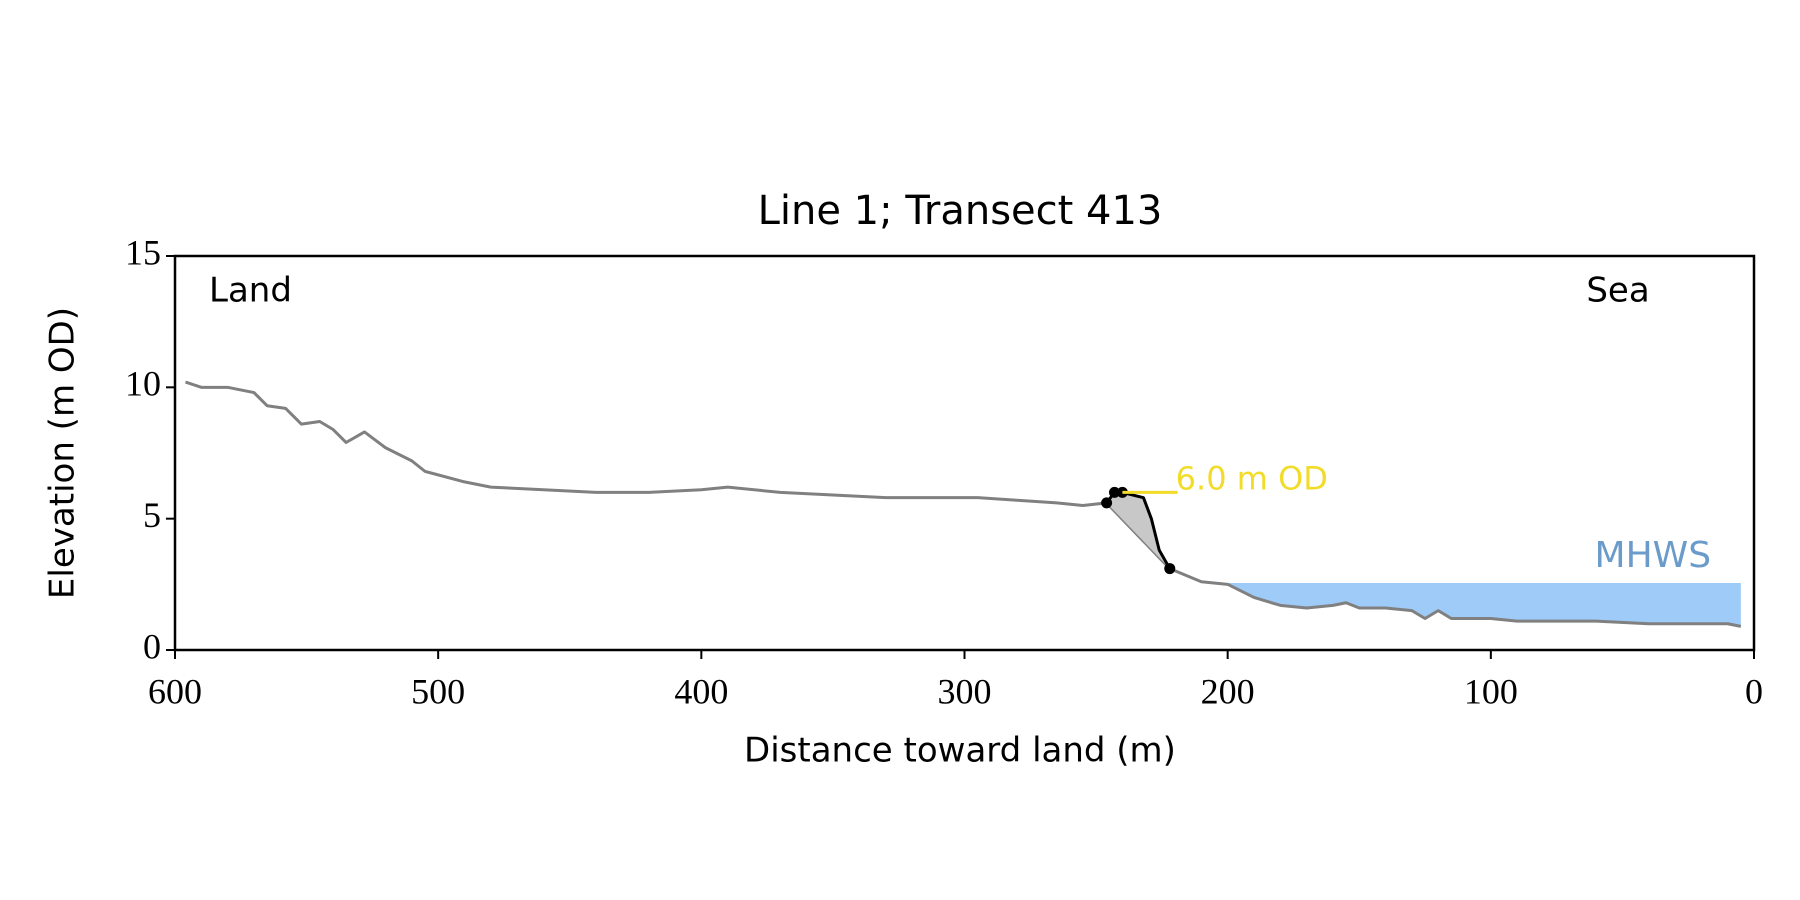 This screenshot has height=900, width=1800. I want to click on mhws-label: MHWS, so click(1653, 555).